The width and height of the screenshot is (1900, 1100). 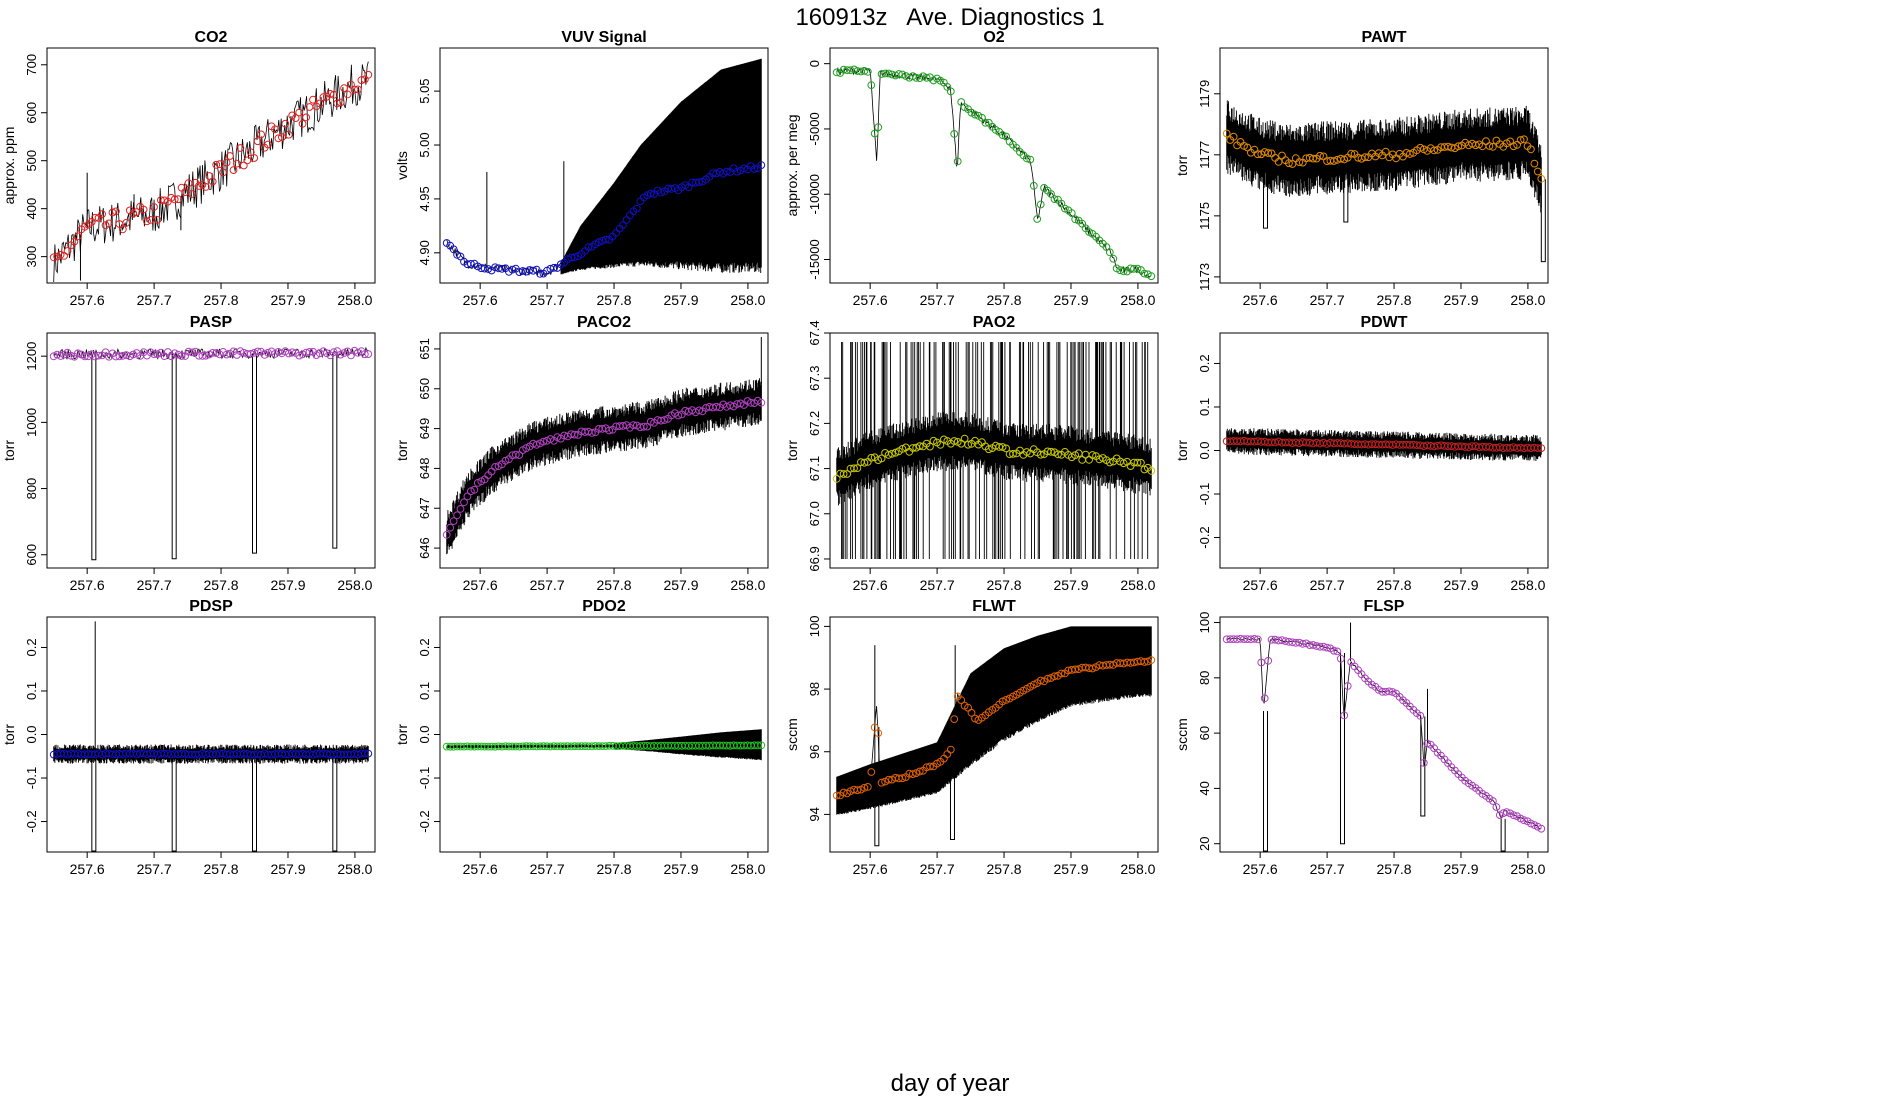 I want to click on y-tick-label: 67.3, so click(x=814, y=378).